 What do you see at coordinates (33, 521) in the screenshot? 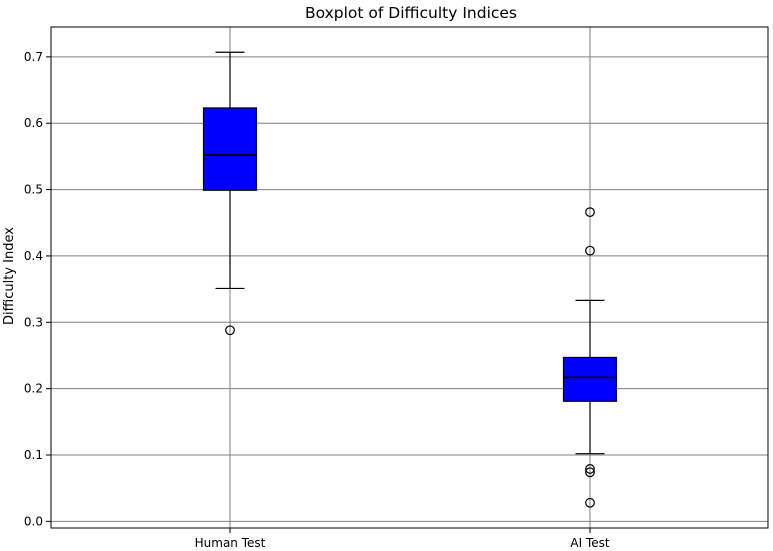
I see `y-tick-label: 0.0` at bounding box center [33, 521].